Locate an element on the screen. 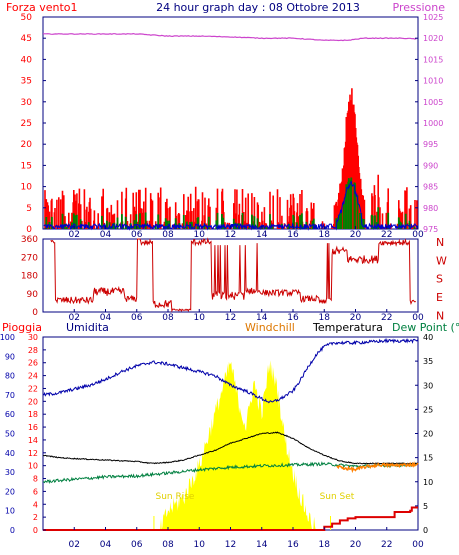 This screenshot has height=555, width=459. direction-y-tick-label: 90 is located at coordinates (33, 295).